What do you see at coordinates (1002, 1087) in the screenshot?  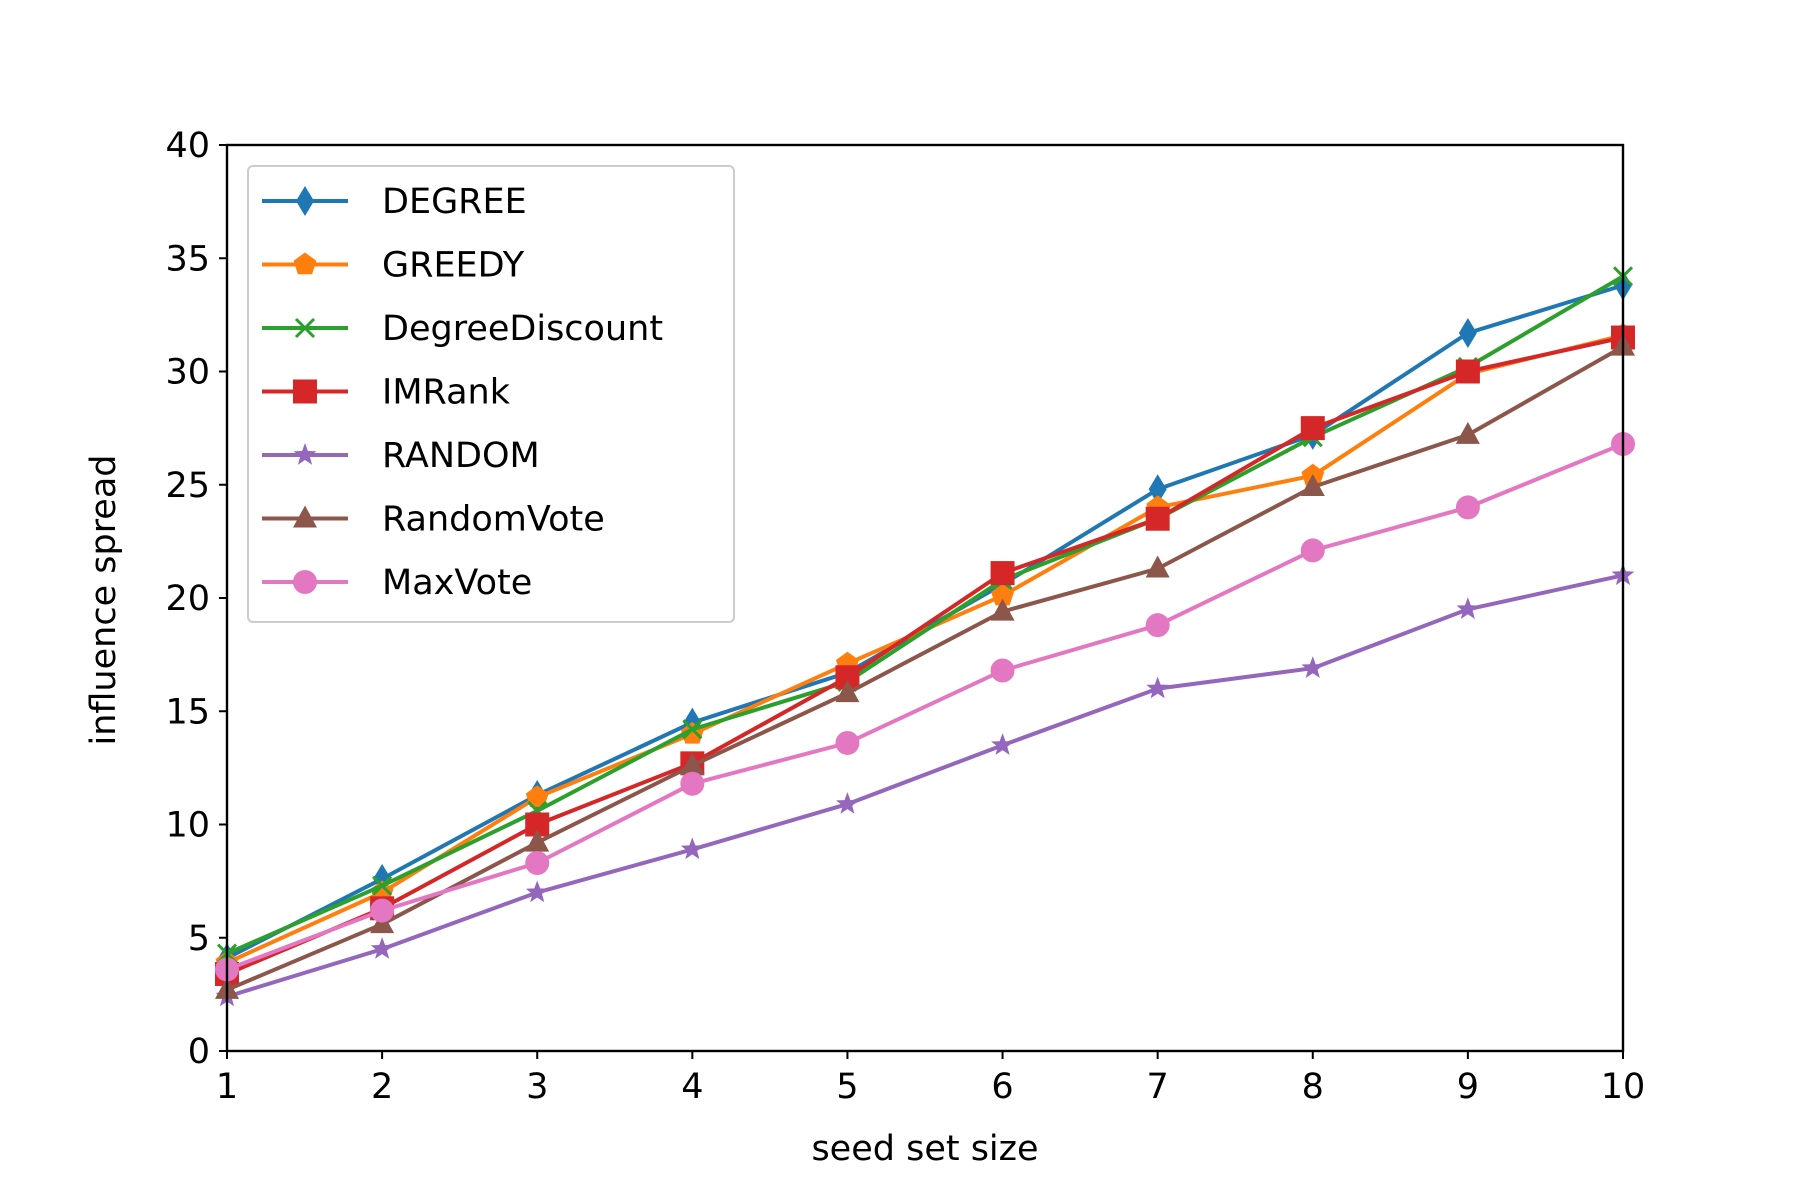 I see `x-tick-label: 6` at bounding box center [1002, 1087].